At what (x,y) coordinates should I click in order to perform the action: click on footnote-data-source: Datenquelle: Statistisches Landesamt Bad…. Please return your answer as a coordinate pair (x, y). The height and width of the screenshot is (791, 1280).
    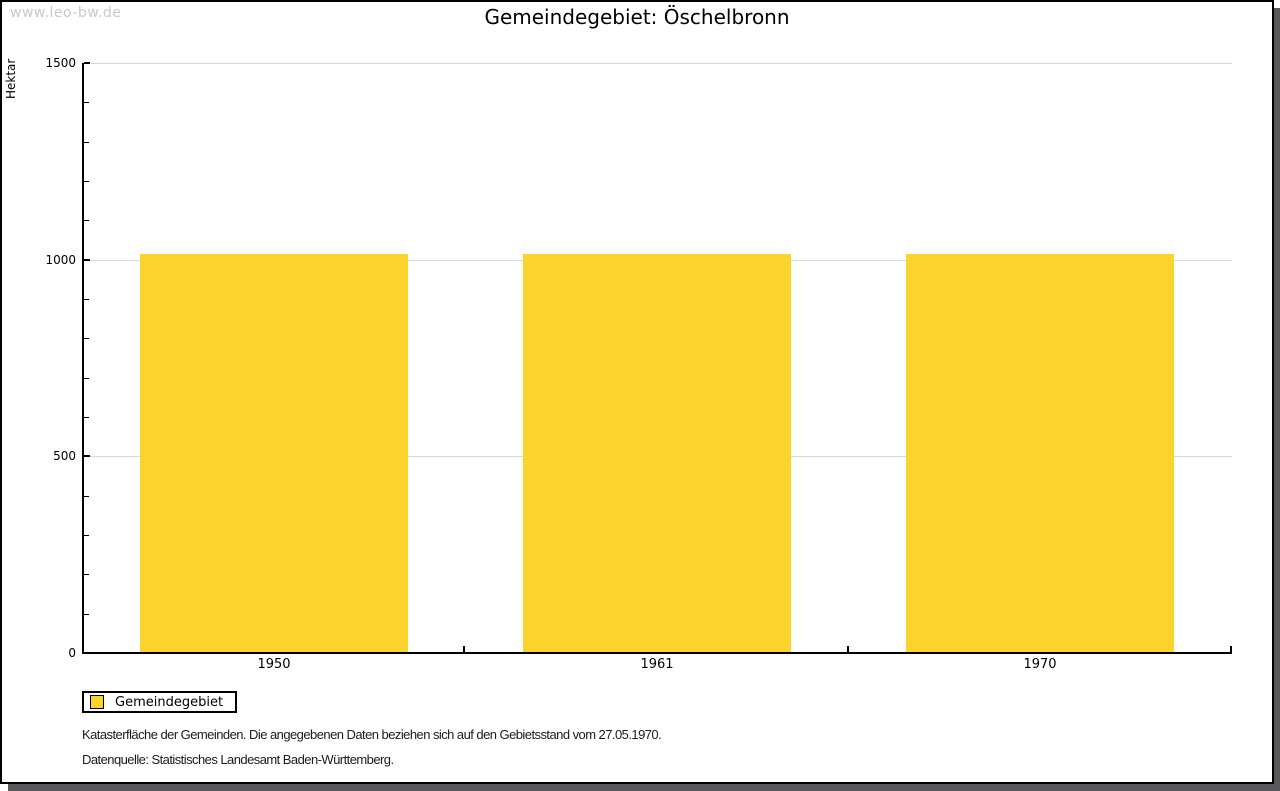
    Looking at the image, I should click on (238, 759).